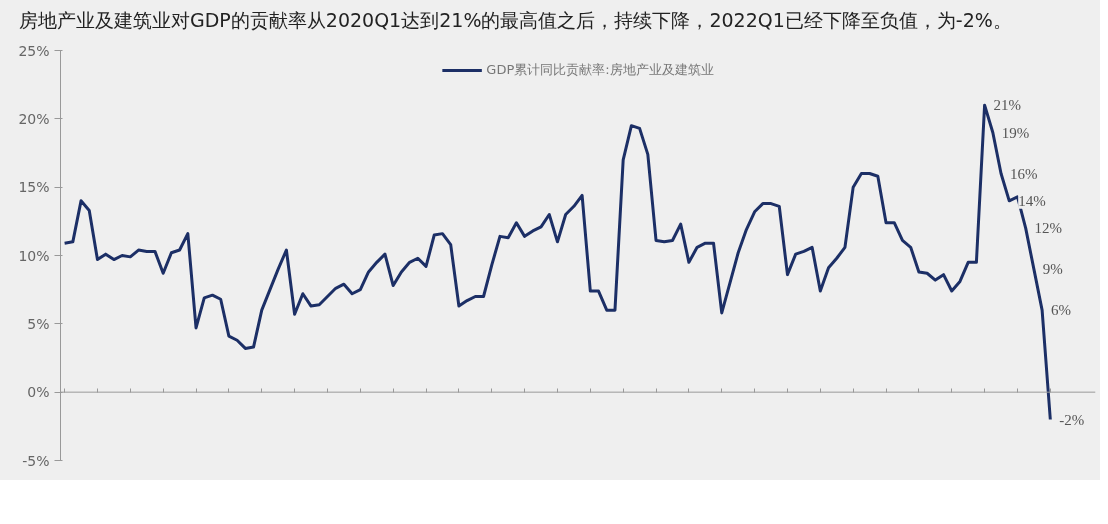 The height and width of the screenshot is (524, 1108). I want to click on data-label: 9%, so click(1052, 269).